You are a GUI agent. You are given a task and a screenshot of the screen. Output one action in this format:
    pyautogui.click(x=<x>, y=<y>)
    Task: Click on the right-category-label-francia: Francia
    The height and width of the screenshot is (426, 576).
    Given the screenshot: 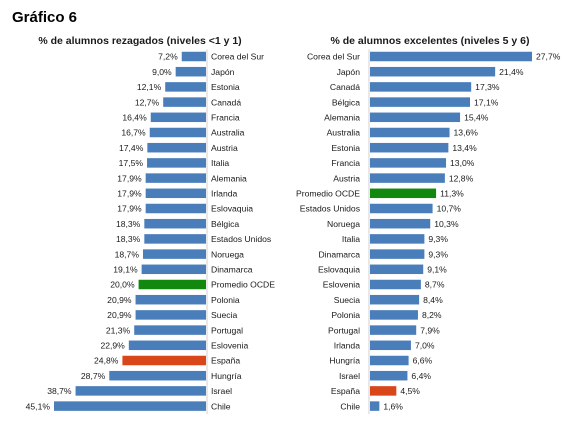 What is the action you would take?
    pyautogui.click(x=345, y=163)
    